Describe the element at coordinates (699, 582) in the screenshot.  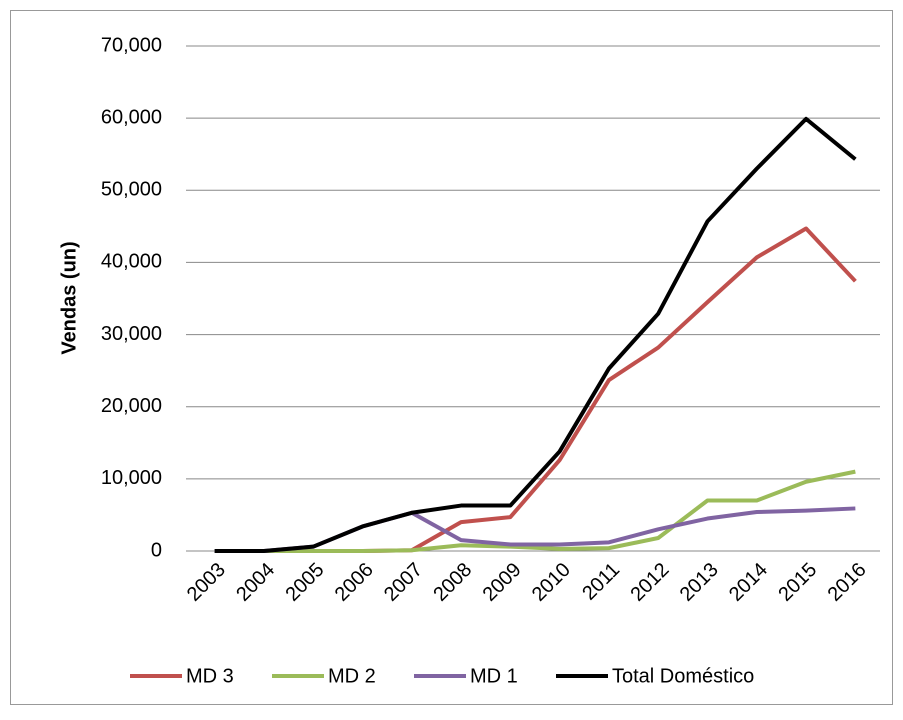
I see `x-tick-label: 2013` at that location.